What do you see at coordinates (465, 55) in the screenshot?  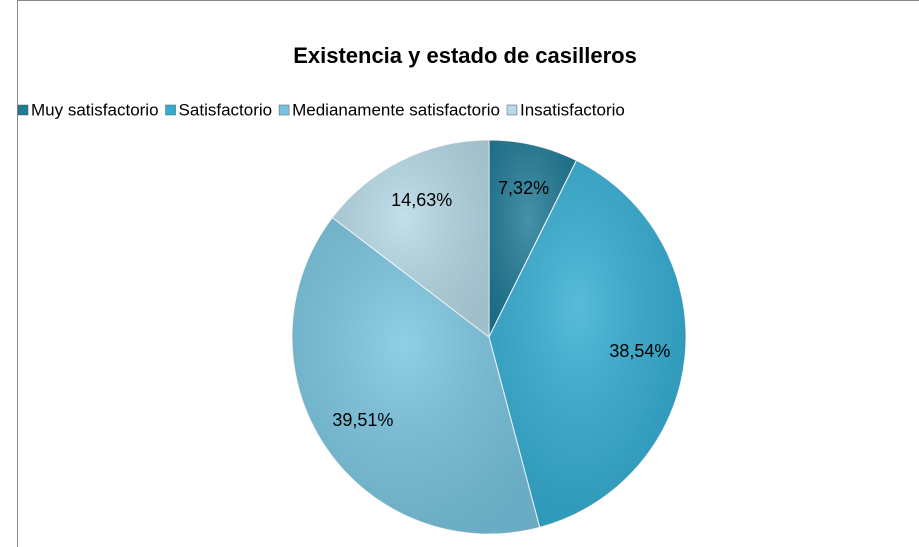 I see `chart-title: Existencia y estado de casilleros` at bounding box center [465, 55].